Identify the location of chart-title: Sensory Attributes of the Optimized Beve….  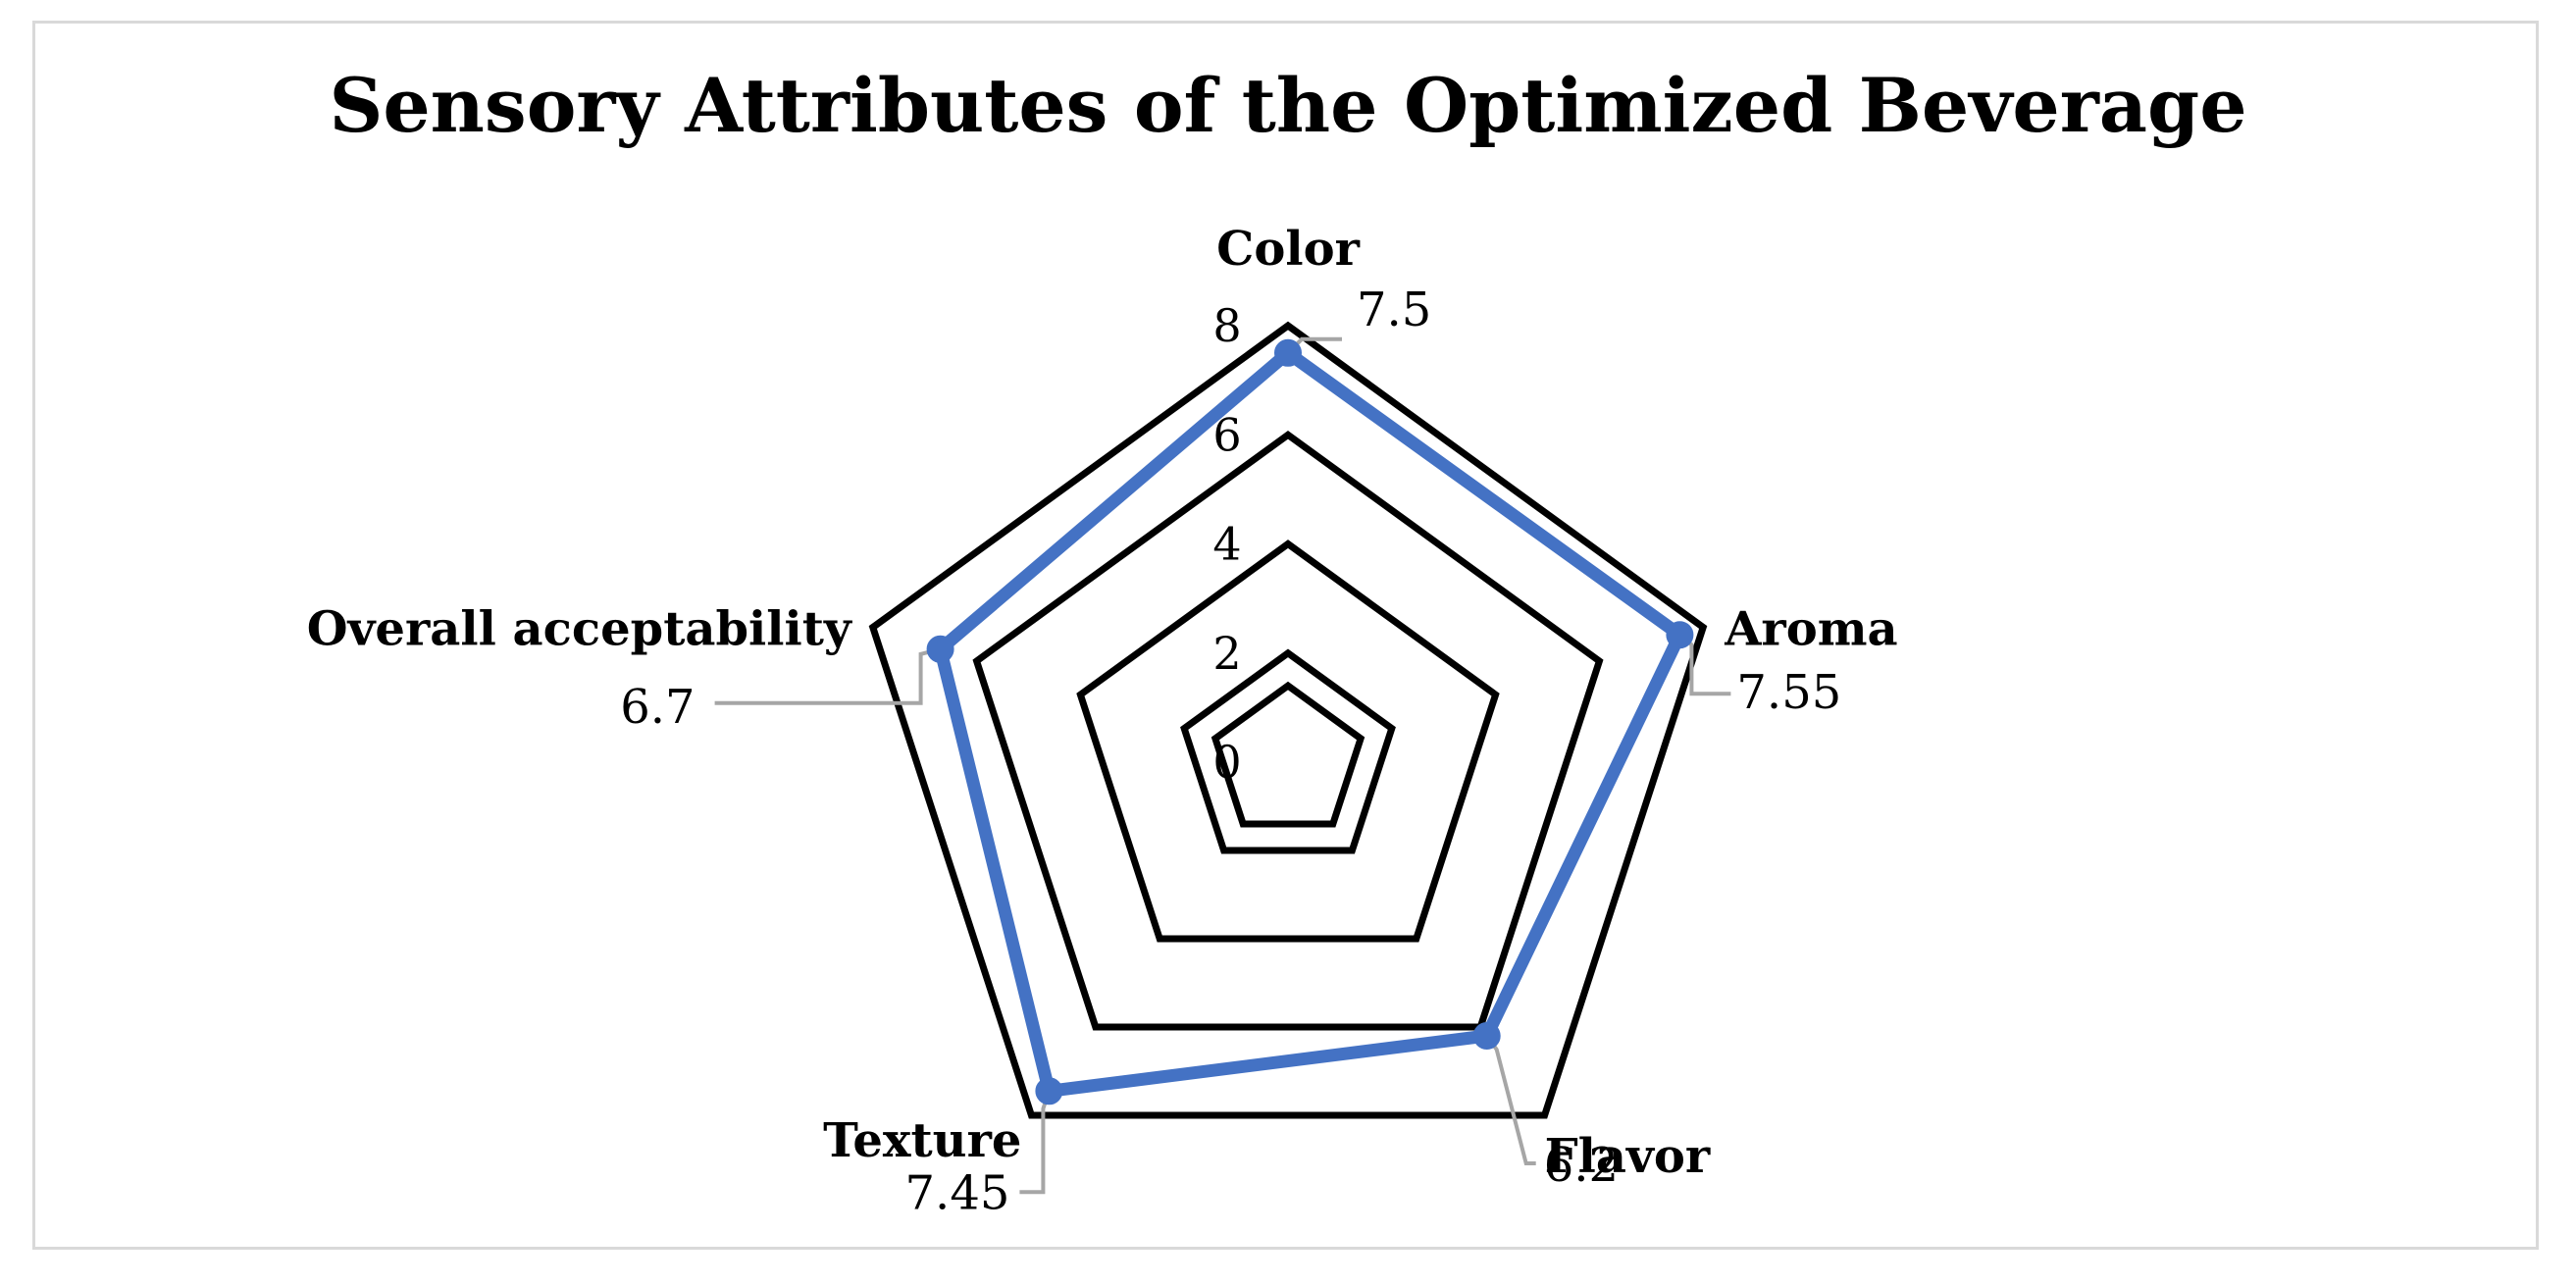
(1288, 105).